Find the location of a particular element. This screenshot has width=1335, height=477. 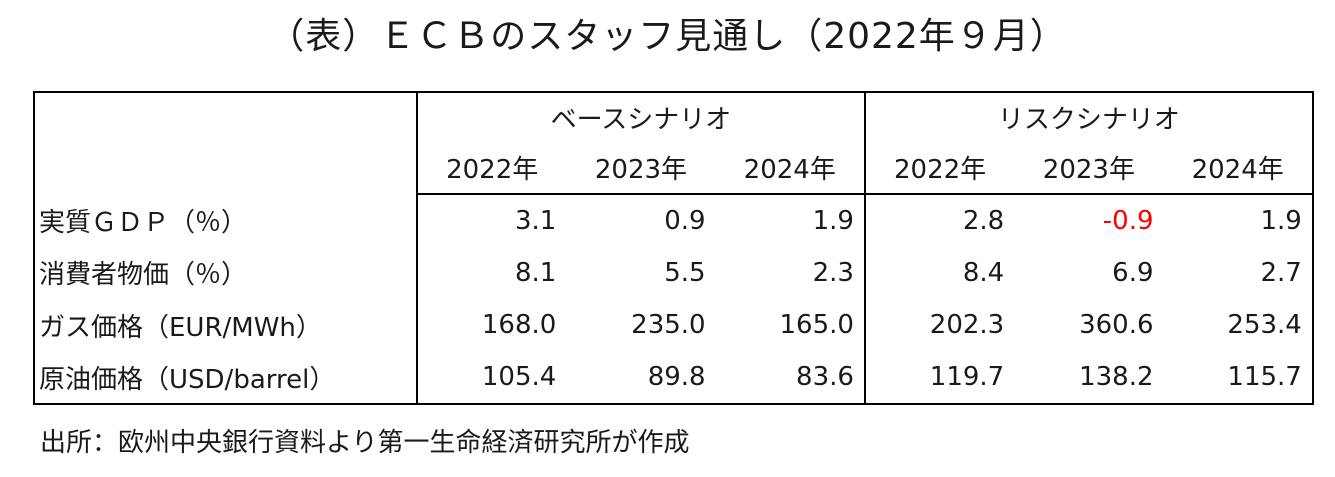

table-cell: 115.7 is located at coordinates (1238, 378).